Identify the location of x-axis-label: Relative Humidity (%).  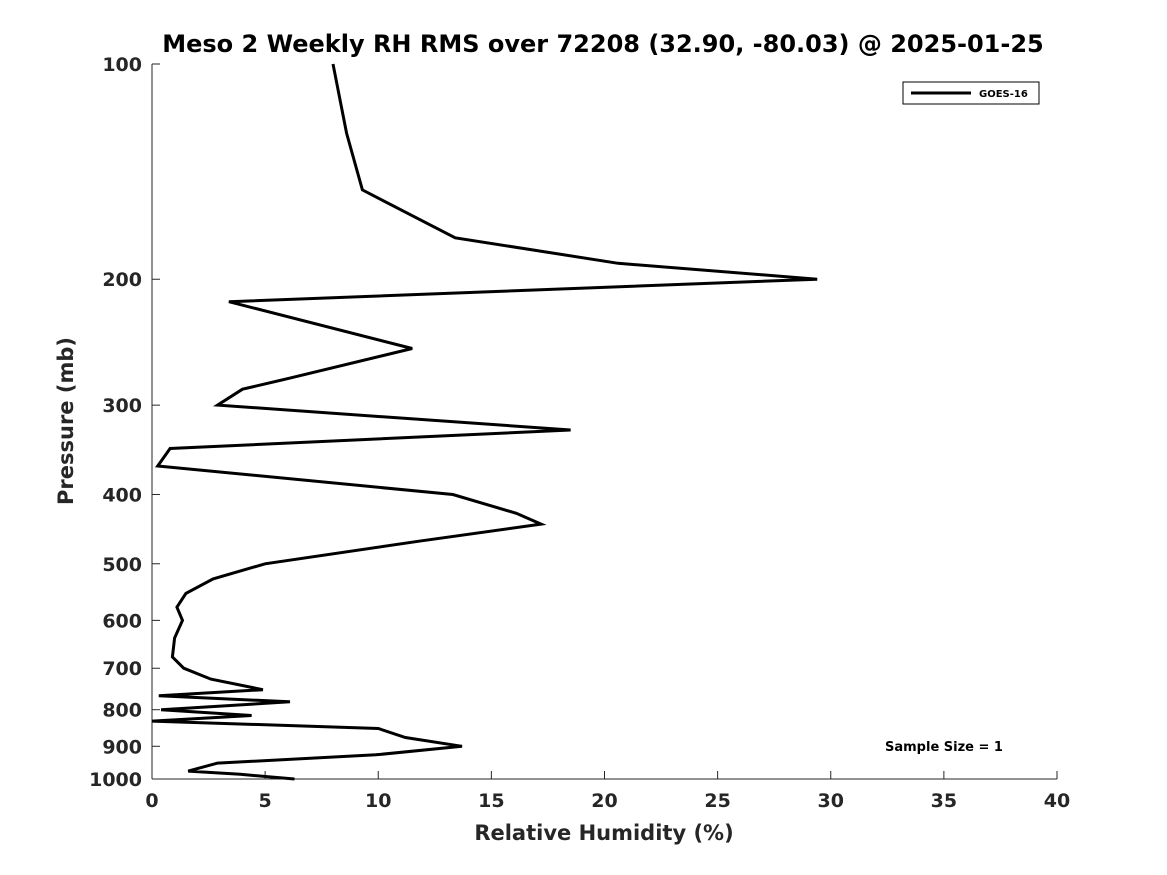
(603, 833).